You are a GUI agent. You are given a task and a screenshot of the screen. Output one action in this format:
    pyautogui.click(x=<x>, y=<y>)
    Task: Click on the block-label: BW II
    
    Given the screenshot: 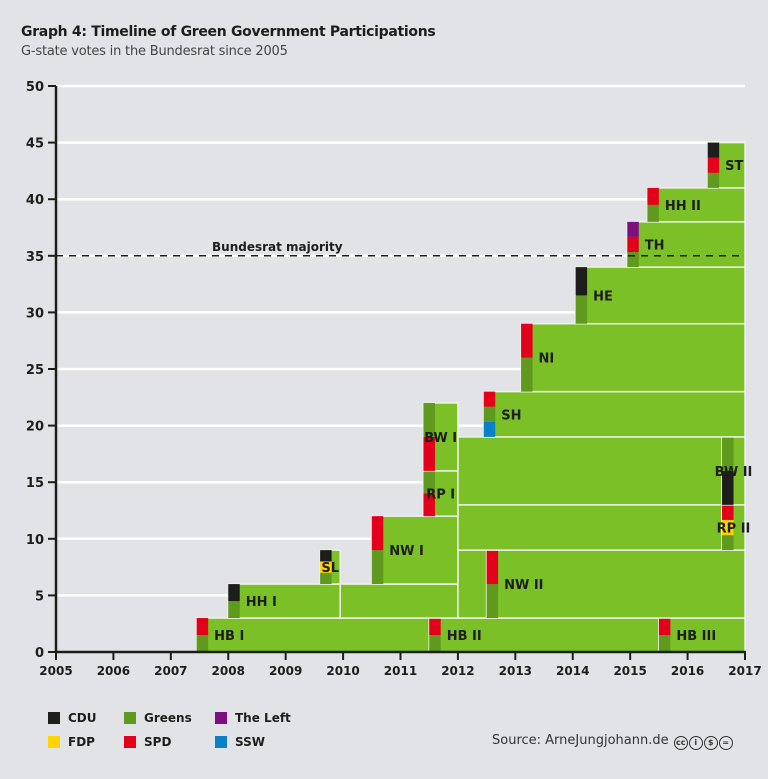 What is the action you would take?
    pyautogui.click(x=734, y=472)
    